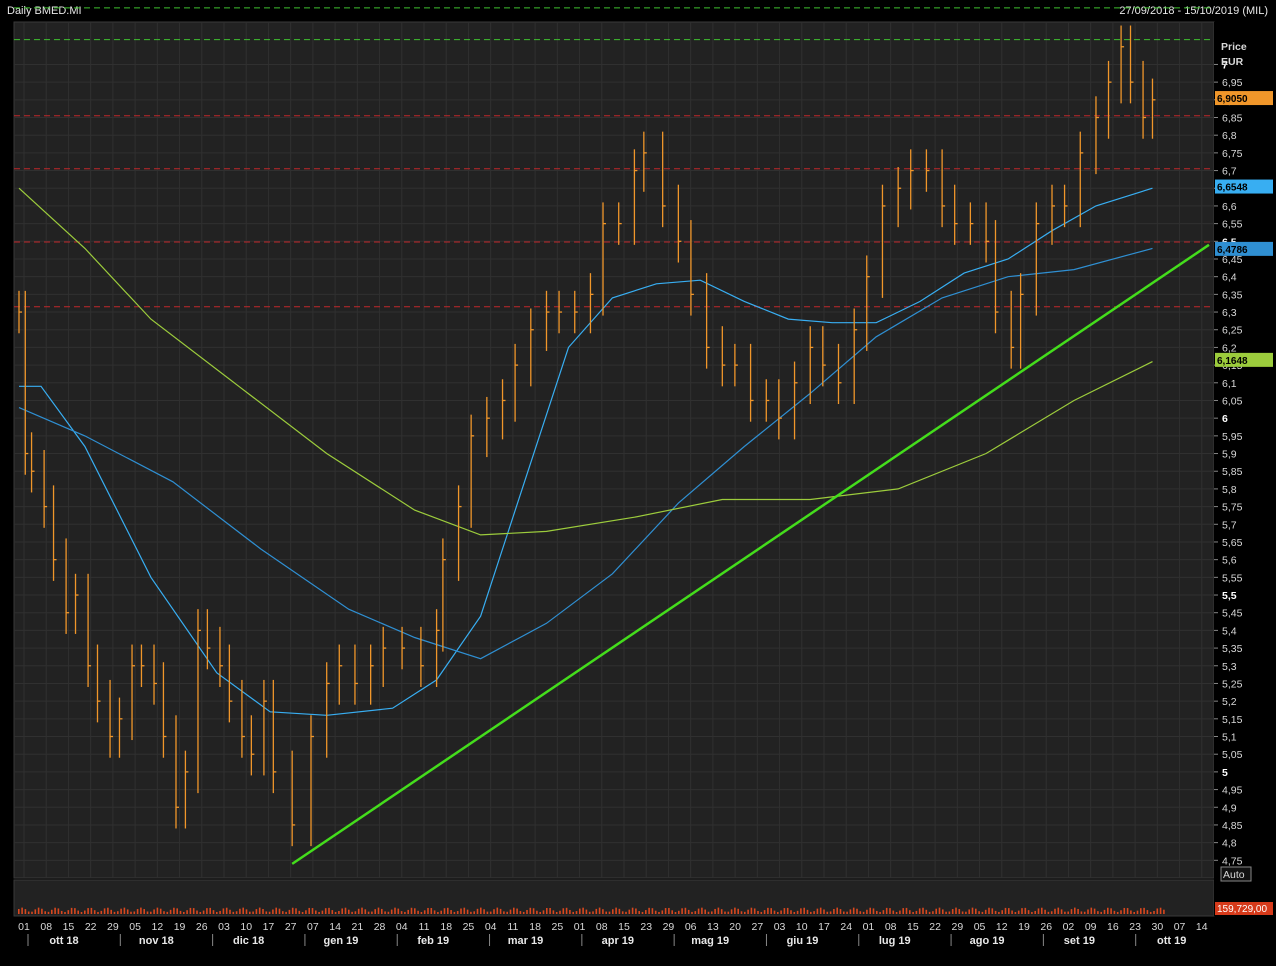 The image size is (1276, 966). Describe the element at coordinates (1232, 62) in the screenshot. I see `axis-title-currency: EUR` at that location.